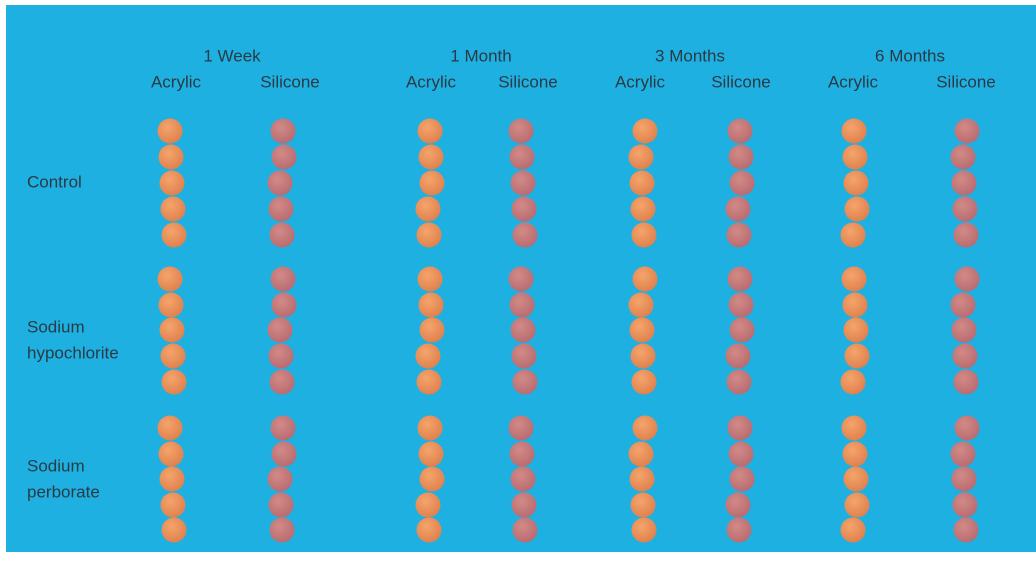  I want to click on group-title: 1 Week, so click(232, 55).